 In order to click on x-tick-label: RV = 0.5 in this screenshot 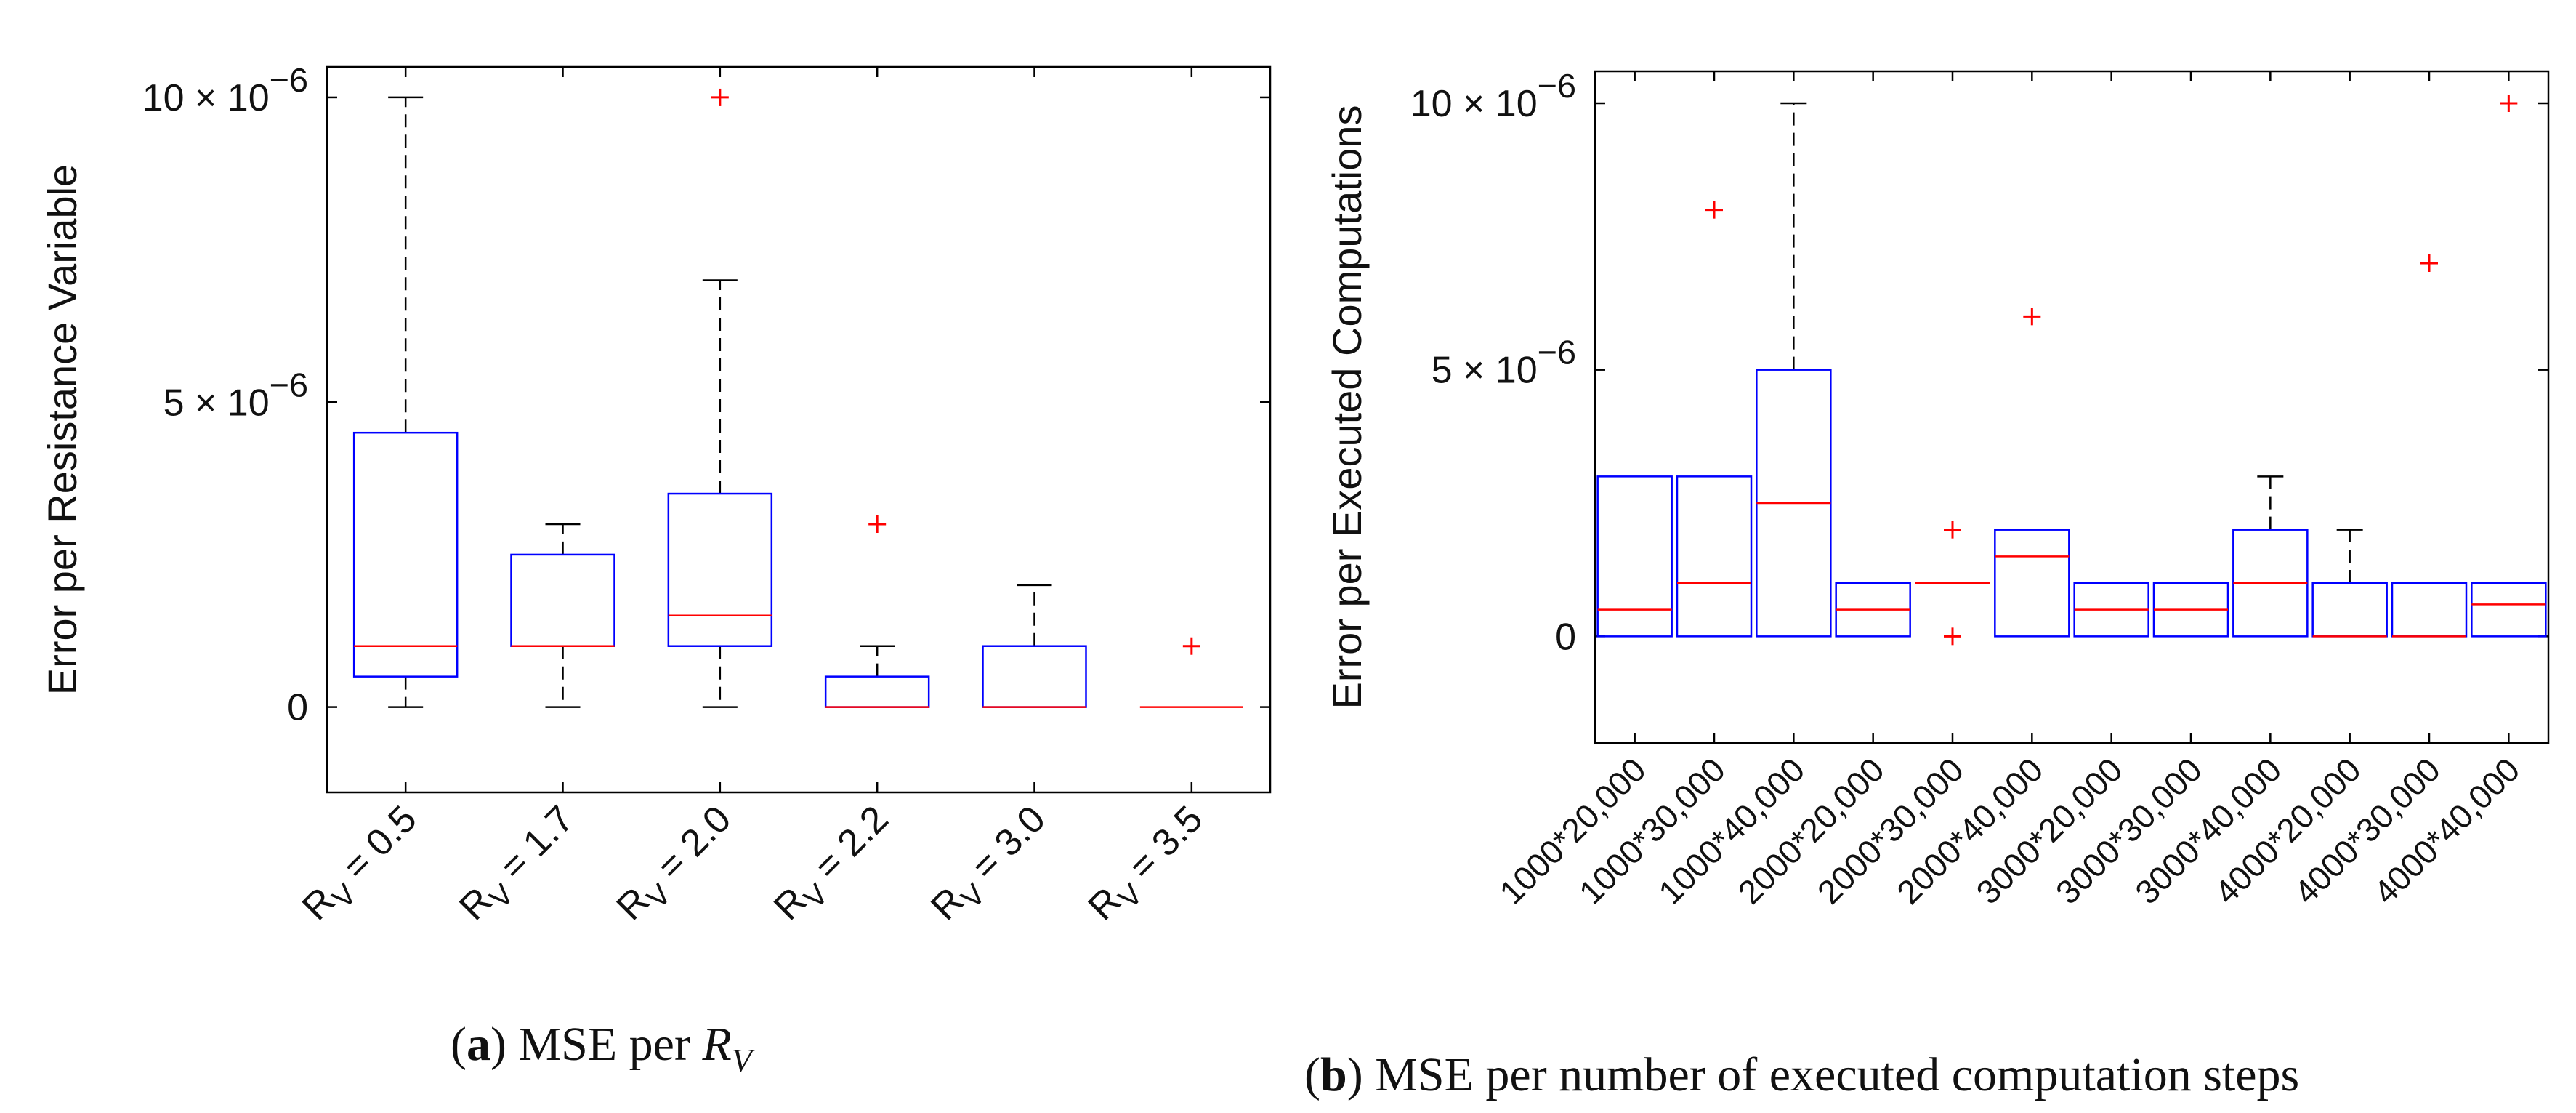, I will do `click(363, 865)`.